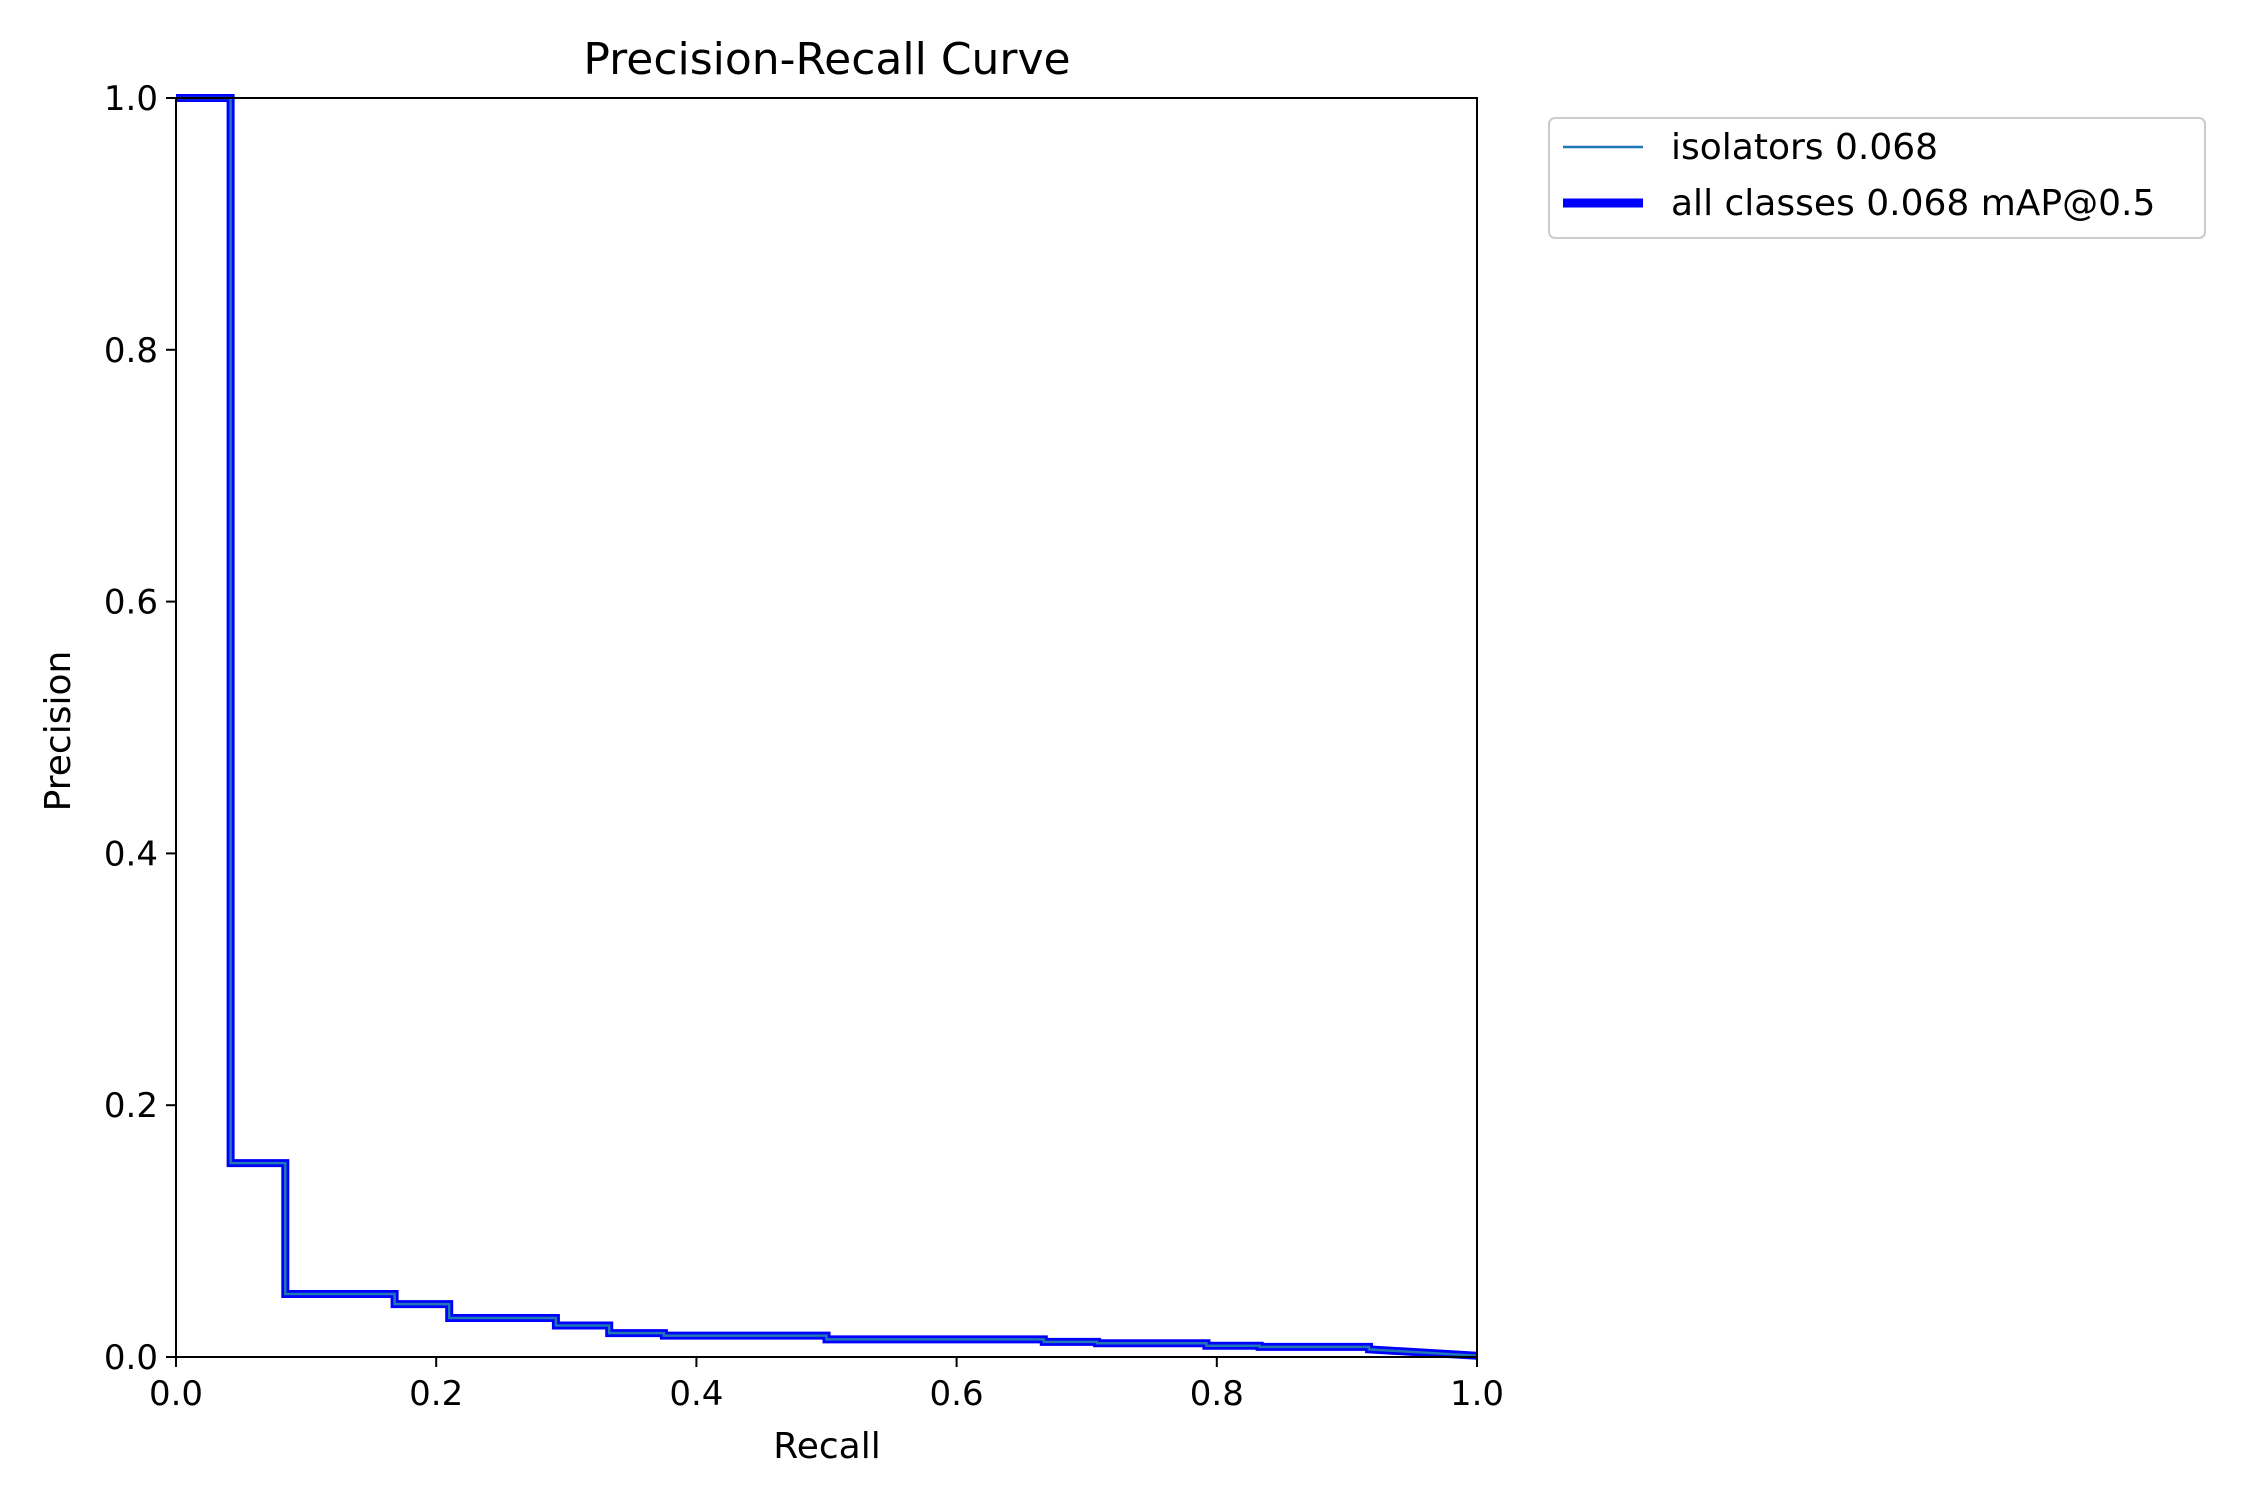 The image size is (2250, 1500). What do you see at coordinates (176, 1394) in the screenshot?
I see `x-tick-label: 0.0` at bounding box center [176, 1394].